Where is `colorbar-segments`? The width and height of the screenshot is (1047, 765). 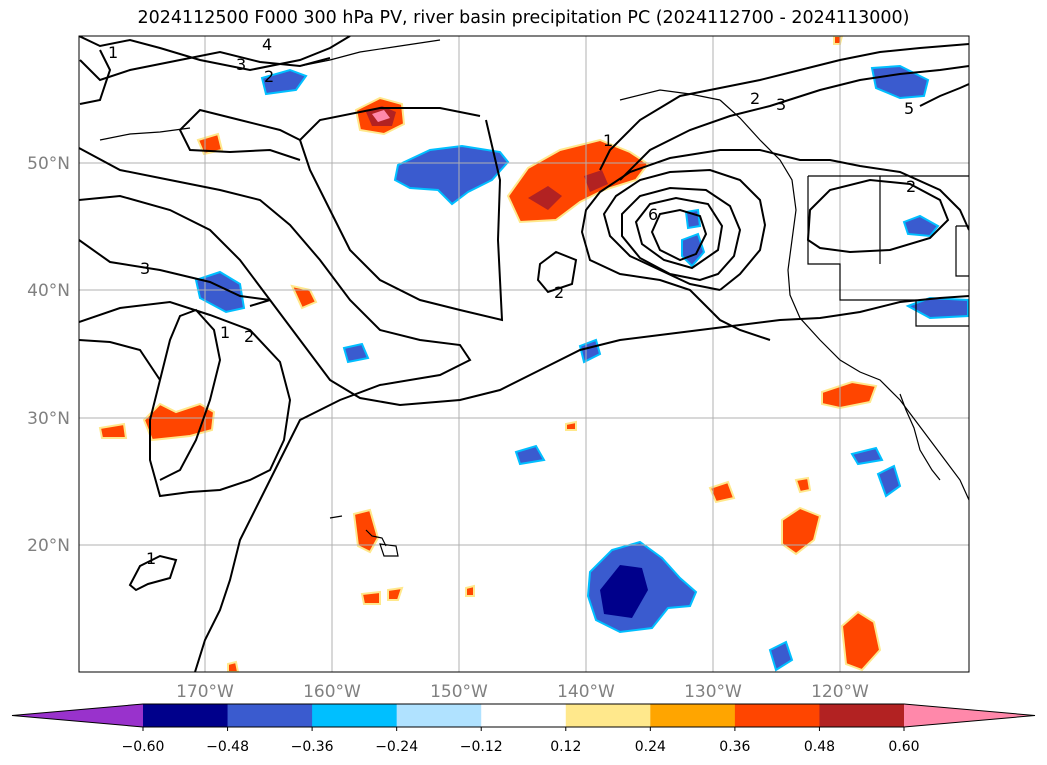 colorbar-segments is located at coordinates (523, 715).